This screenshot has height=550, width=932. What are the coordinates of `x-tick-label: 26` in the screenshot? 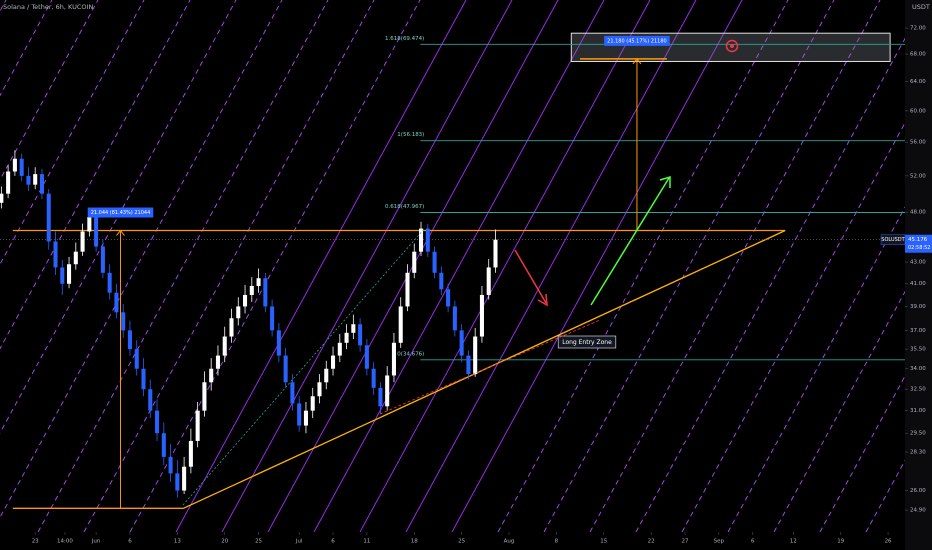 It's located at (888, 542).